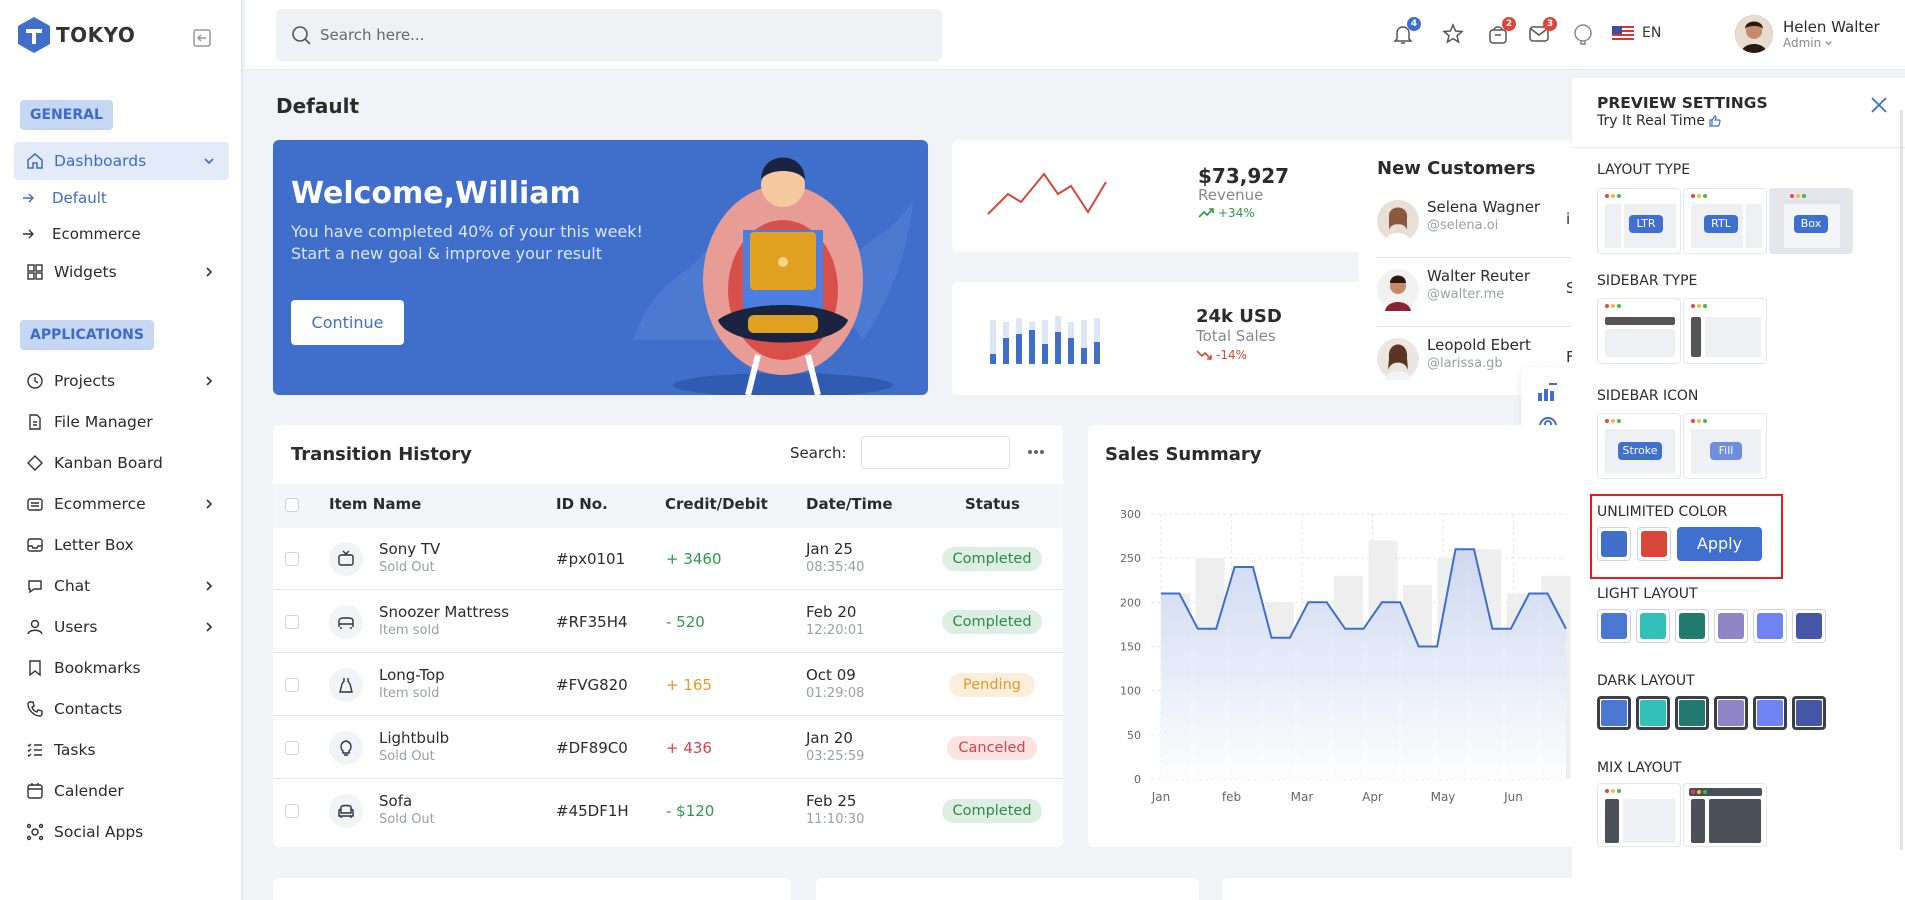 The width and height of the screenshot is (1905, 900). Describe the element at coordinates (582, 504) in the screenshot. I see `column-header: ID No.` at that location.